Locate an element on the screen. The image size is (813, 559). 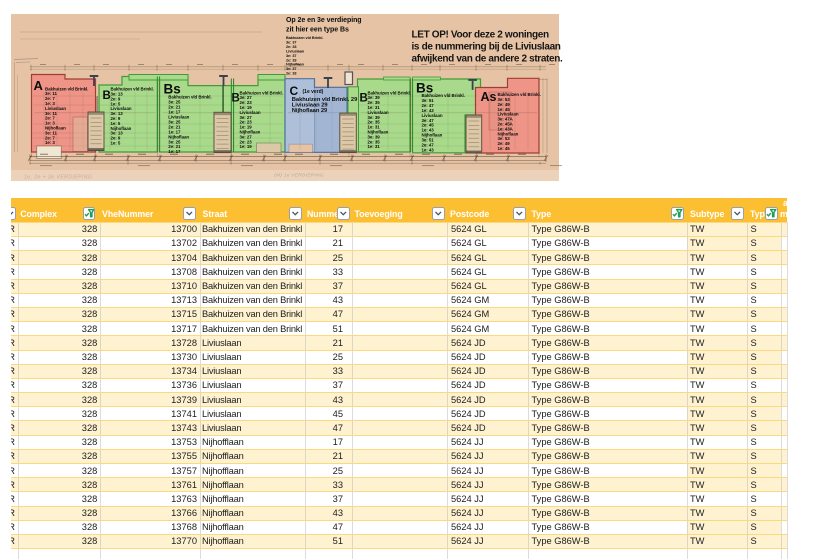
svg-text: Liviuslaan 29 is located at coordinates (310, 106).